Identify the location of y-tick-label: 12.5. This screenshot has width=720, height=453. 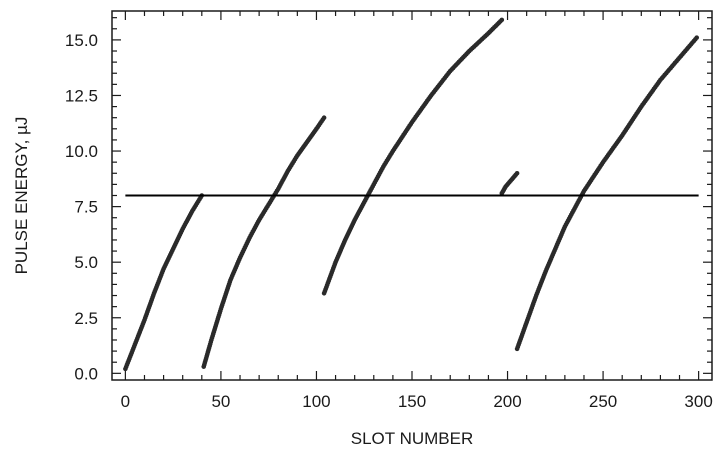
(81, 95).